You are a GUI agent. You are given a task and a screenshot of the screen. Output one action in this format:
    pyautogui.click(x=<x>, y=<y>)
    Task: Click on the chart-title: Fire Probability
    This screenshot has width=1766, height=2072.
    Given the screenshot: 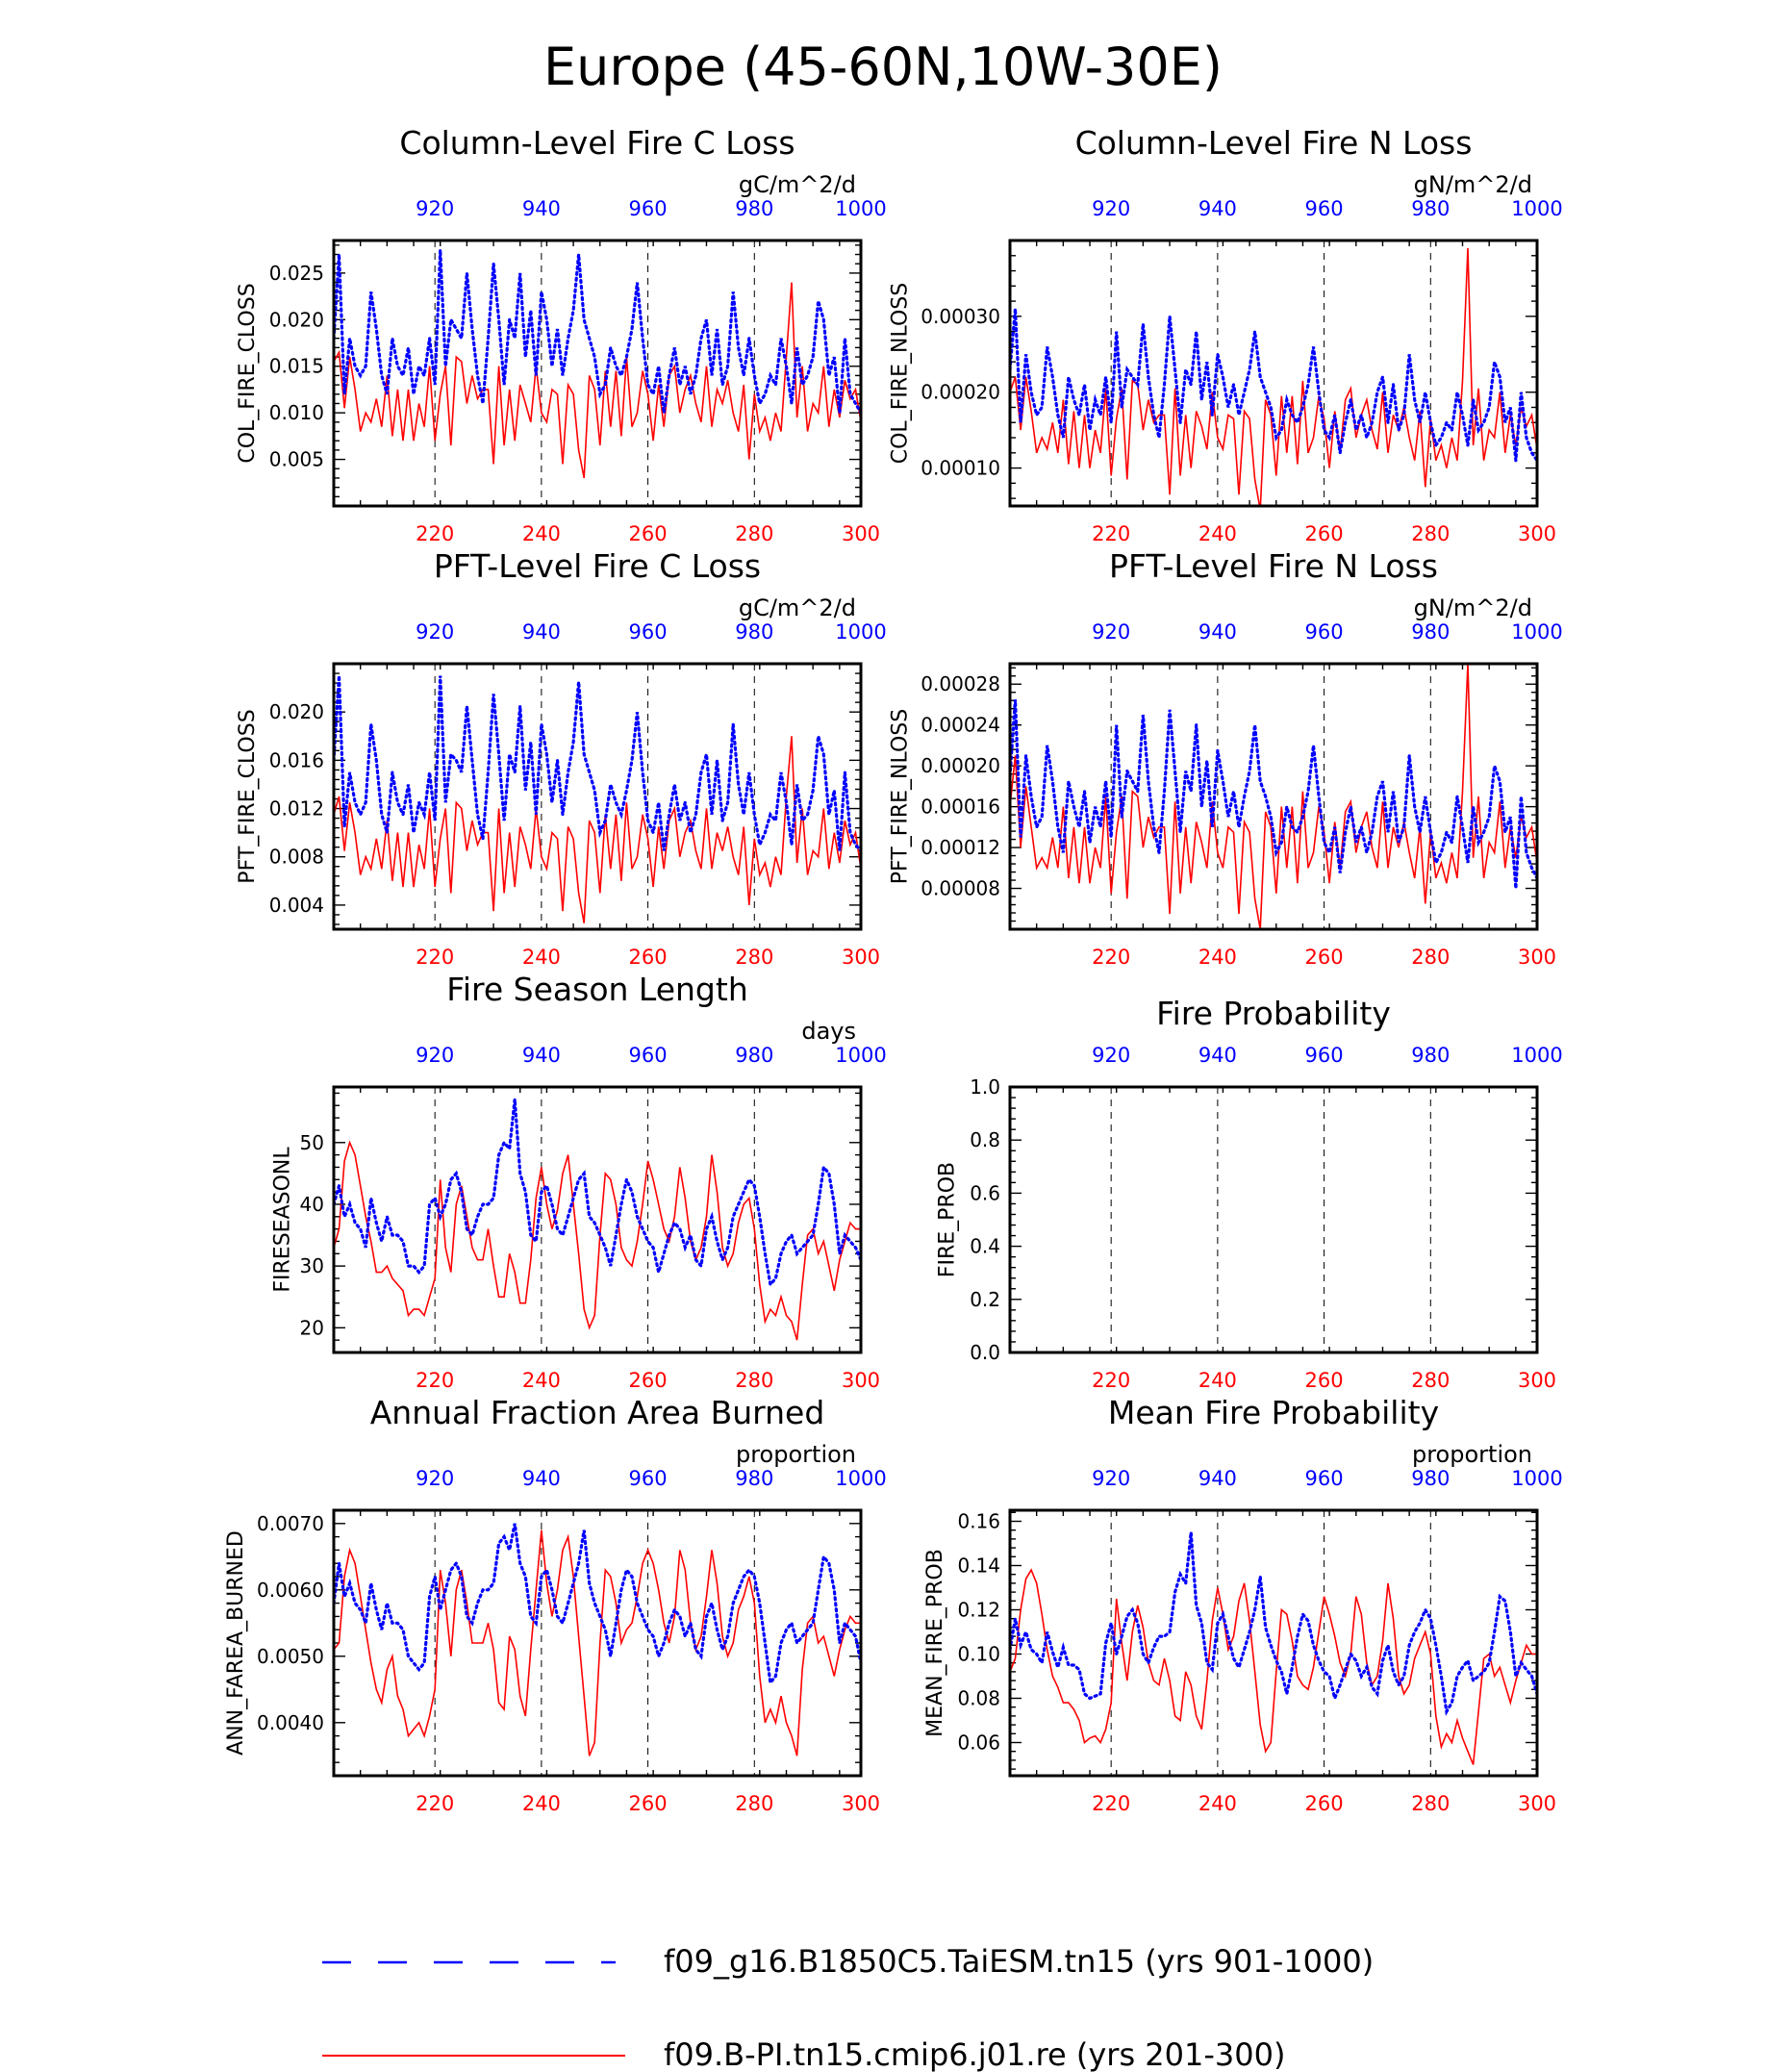 What is the action you would take?
    pyautogui.click(x=1273, y=1013)
    